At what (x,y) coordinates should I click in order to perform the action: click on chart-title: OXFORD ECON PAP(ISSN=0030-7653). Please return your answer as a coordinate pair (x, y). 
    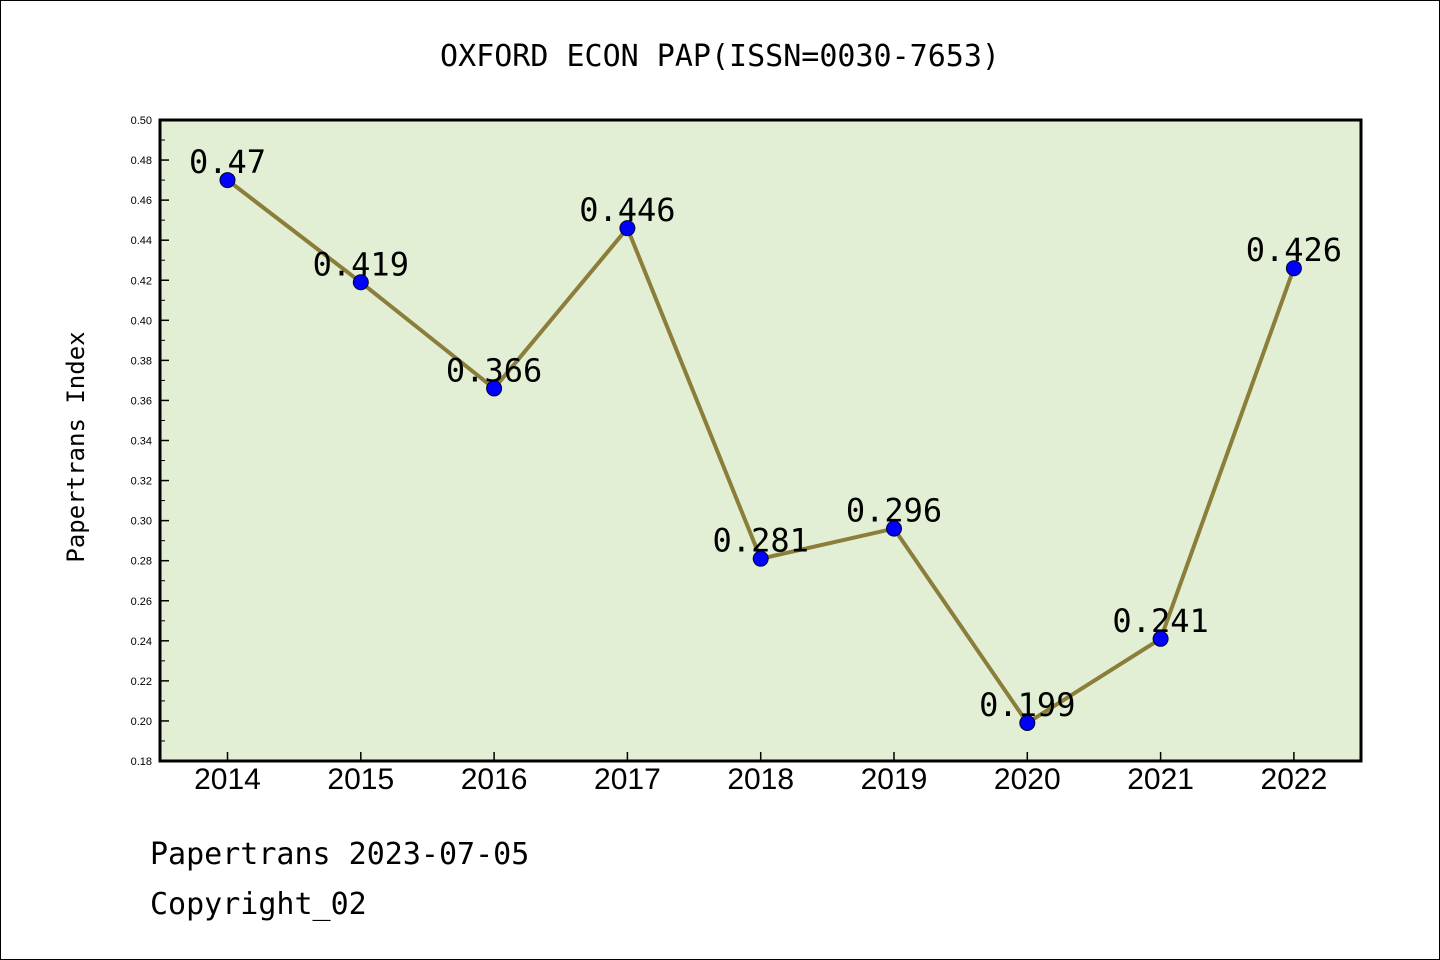
    Looking at the image, I should click on (720, 56).